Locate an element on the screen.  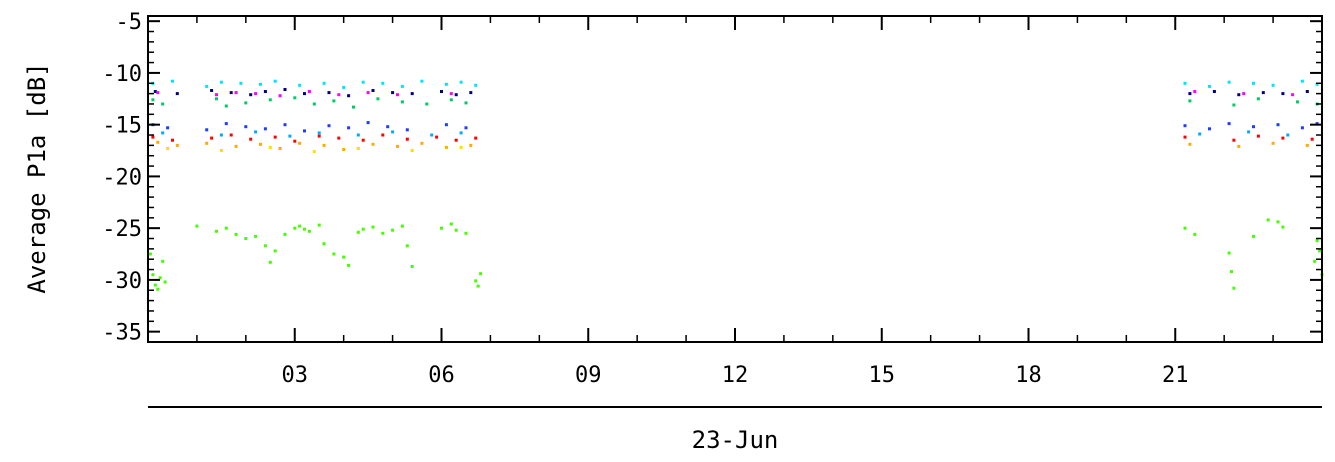
y-tick-label: -35 is located at coordinates (122, 333).